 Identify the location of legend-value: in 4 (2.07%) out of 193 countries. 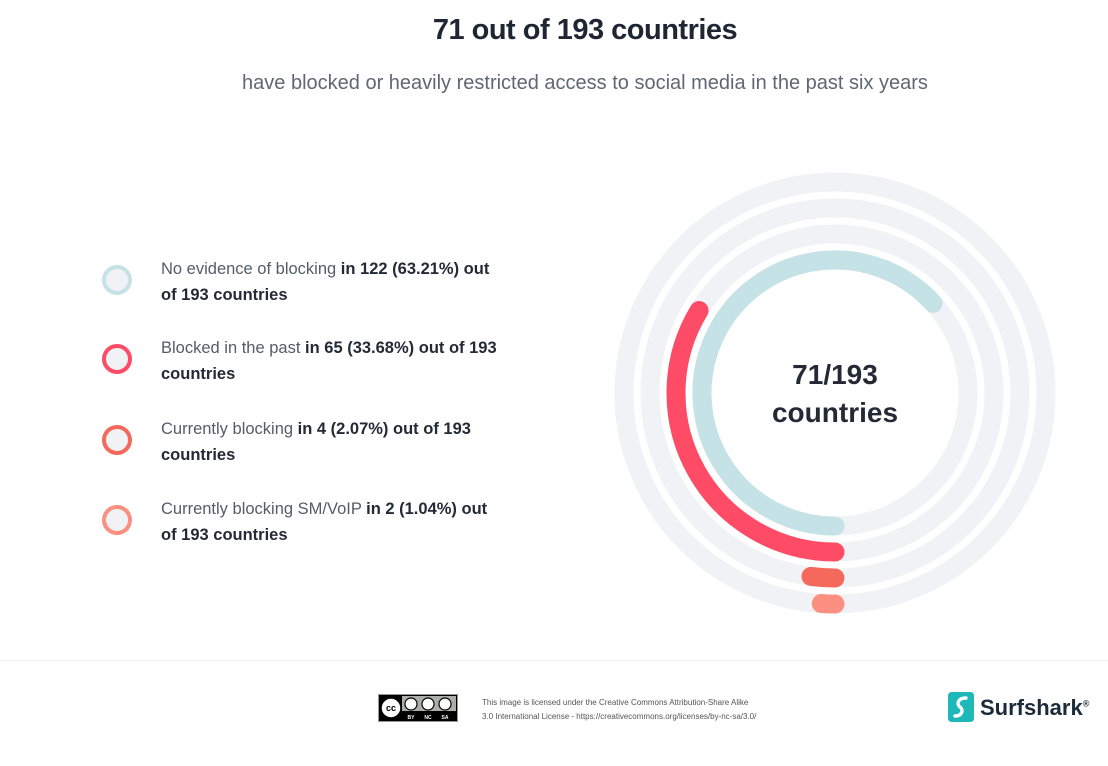
(316, 442).